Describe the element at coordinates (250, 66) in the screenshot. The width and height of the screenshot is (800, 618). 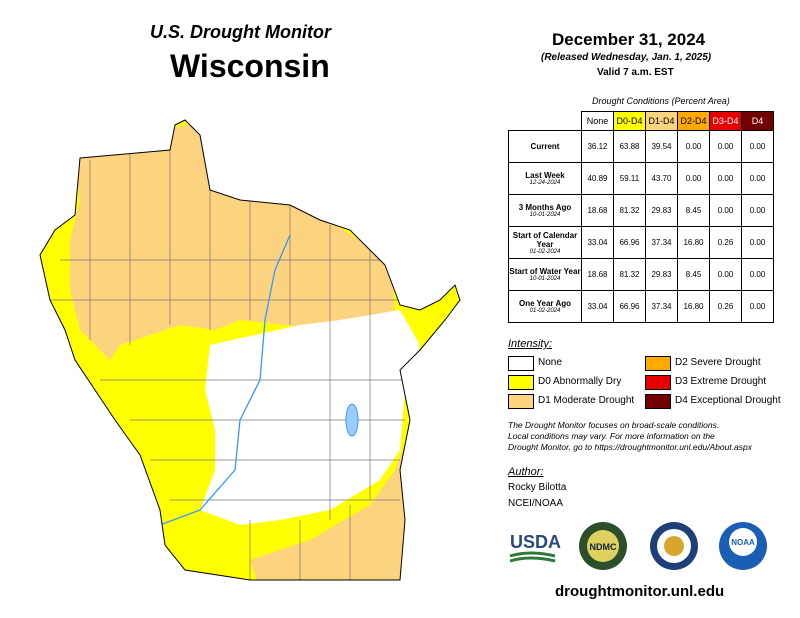
I see `state: Wisconsin` at that location.